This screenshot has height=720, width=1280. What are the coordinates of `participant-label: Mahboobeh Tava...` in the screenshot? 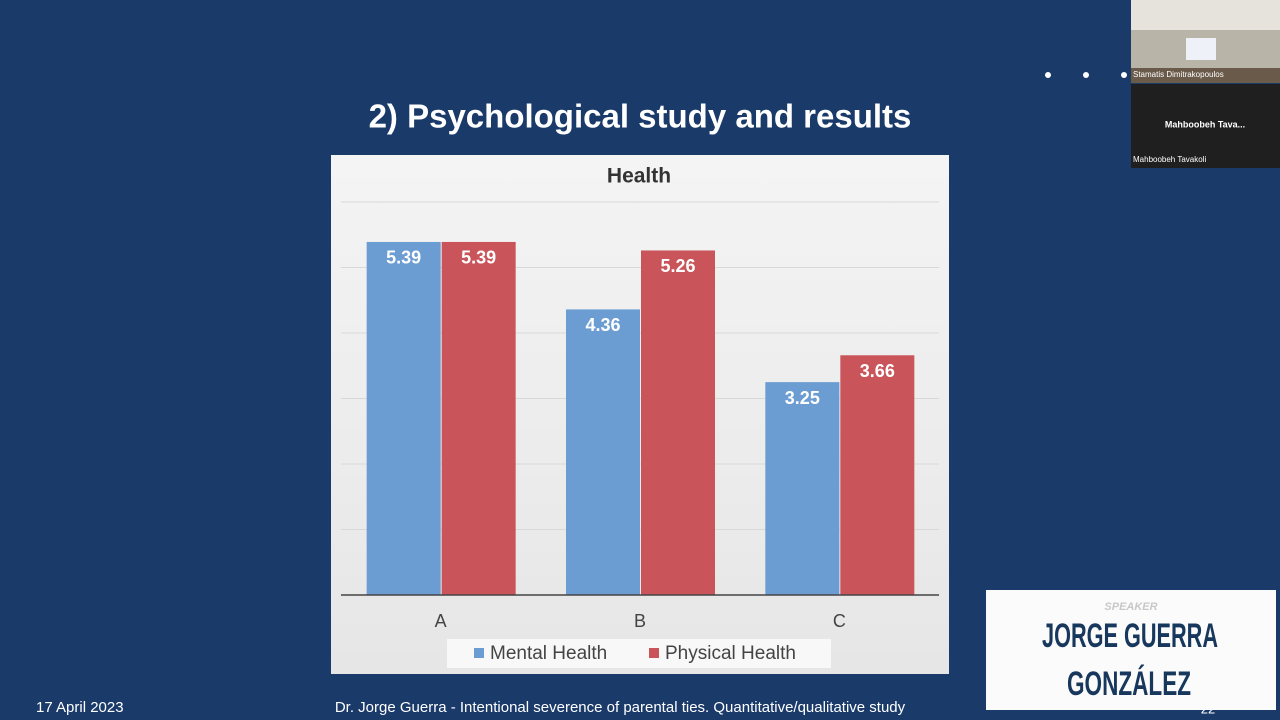 It's located at (1205, 124).